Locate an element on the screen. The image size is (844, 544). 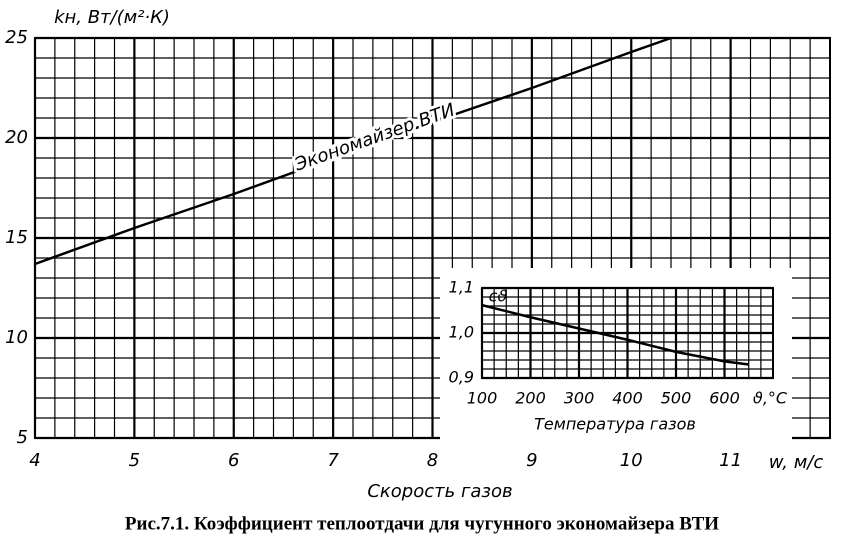
y-tick-label: 25 is located at coordinates (16, 37).